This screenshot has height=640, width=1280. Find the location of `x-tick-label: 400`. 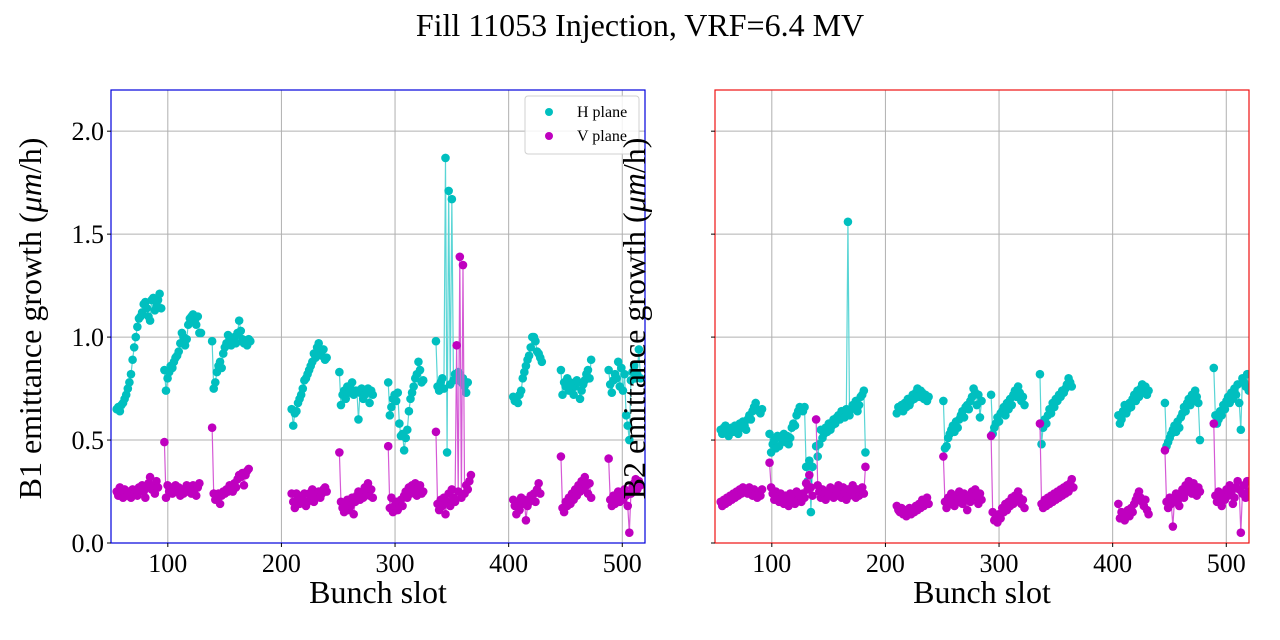

x-tick-label: 400 is located at coordinates (508, 563).